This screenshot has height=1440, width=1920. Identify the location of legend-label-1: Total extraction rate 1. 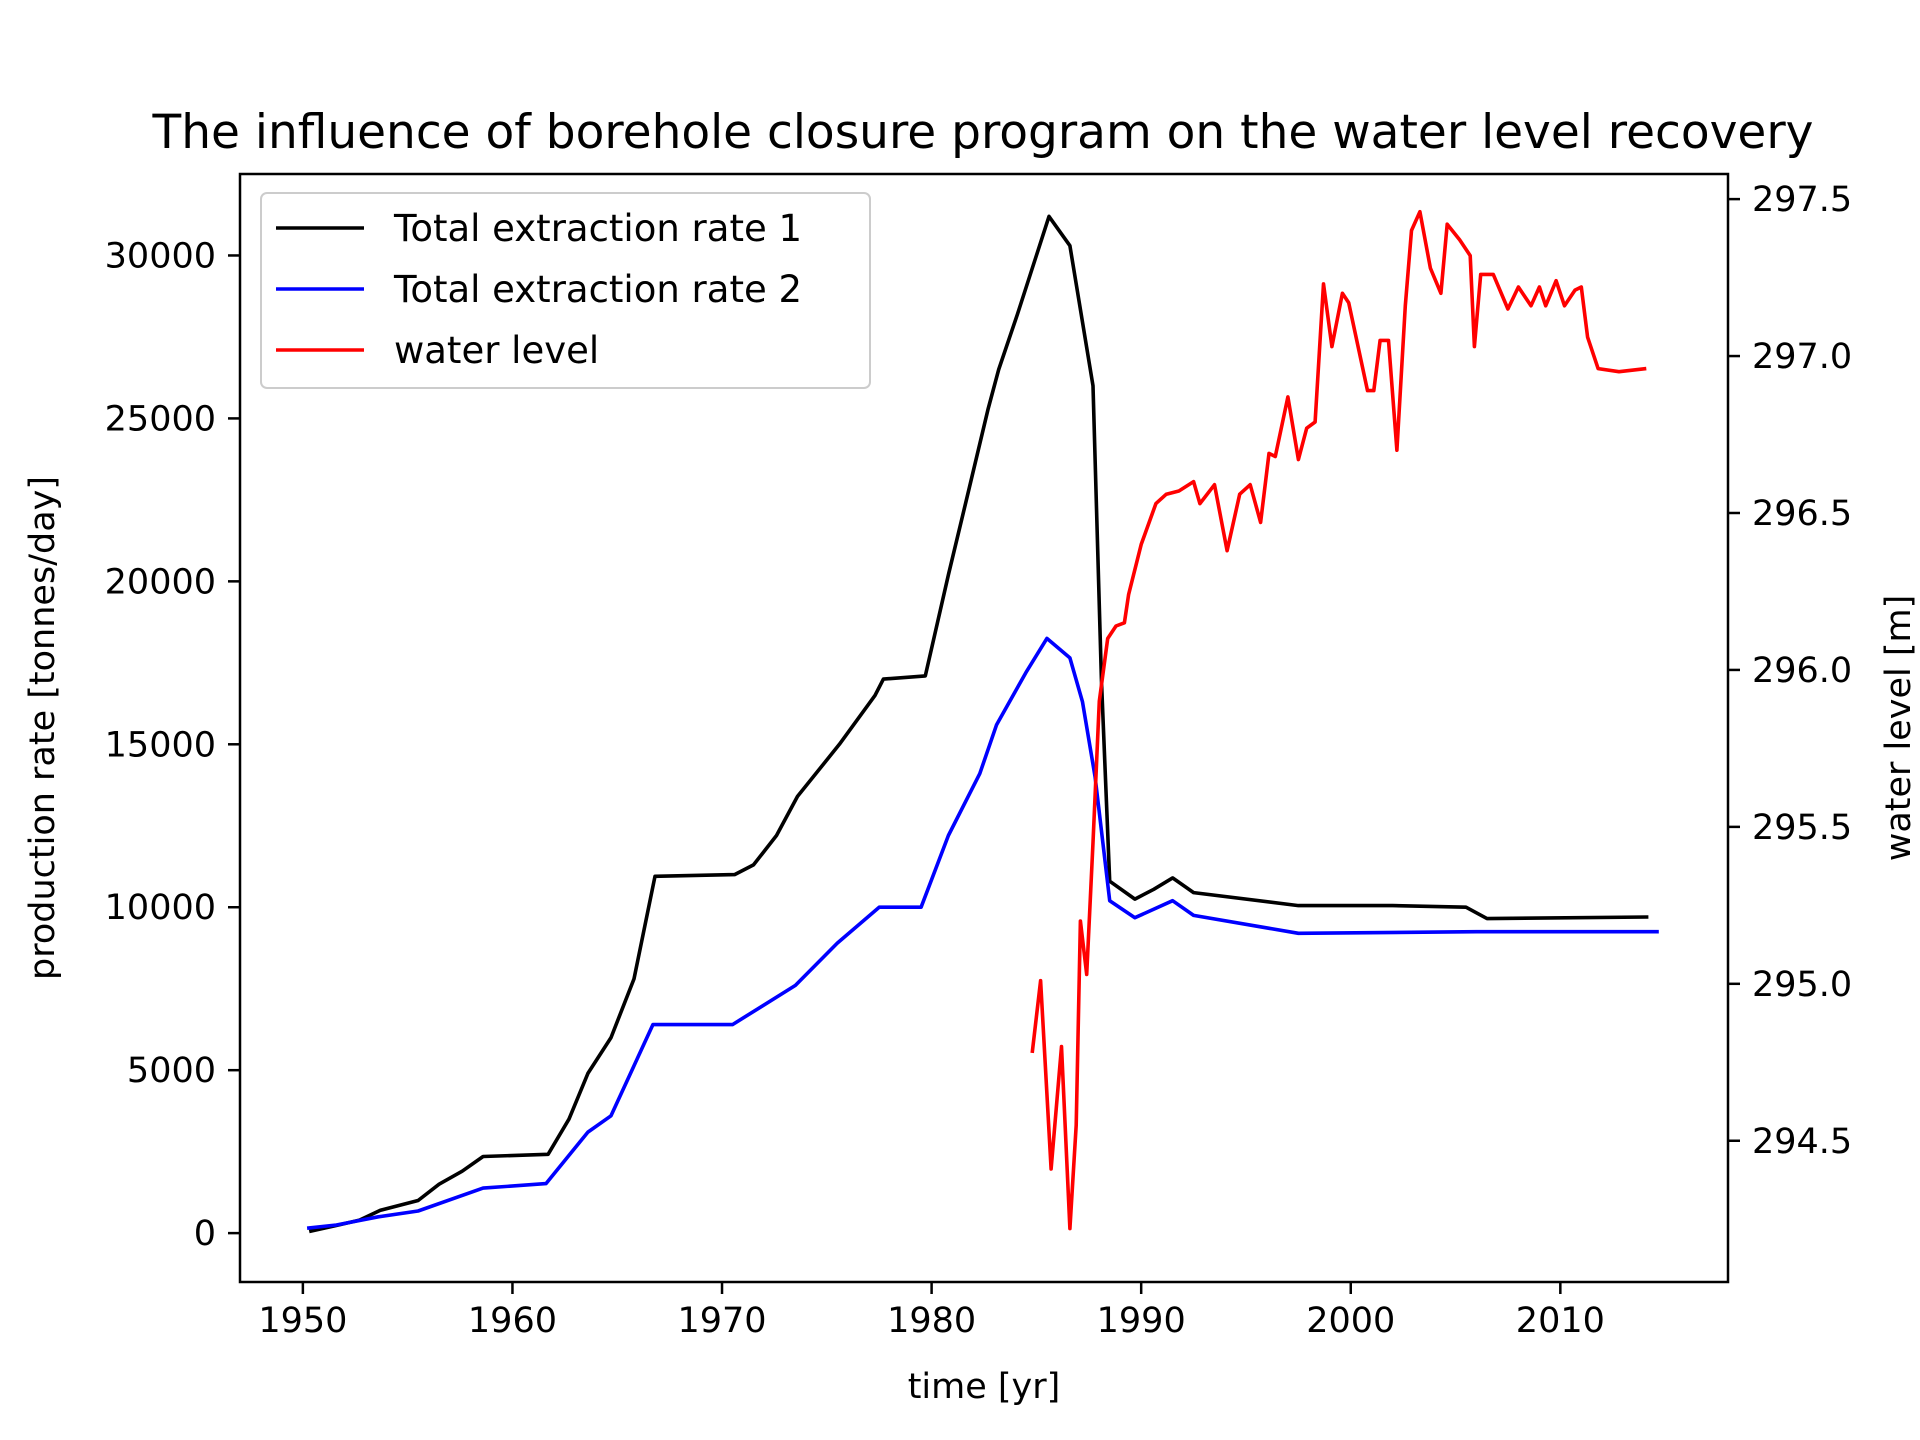
(597, 228).